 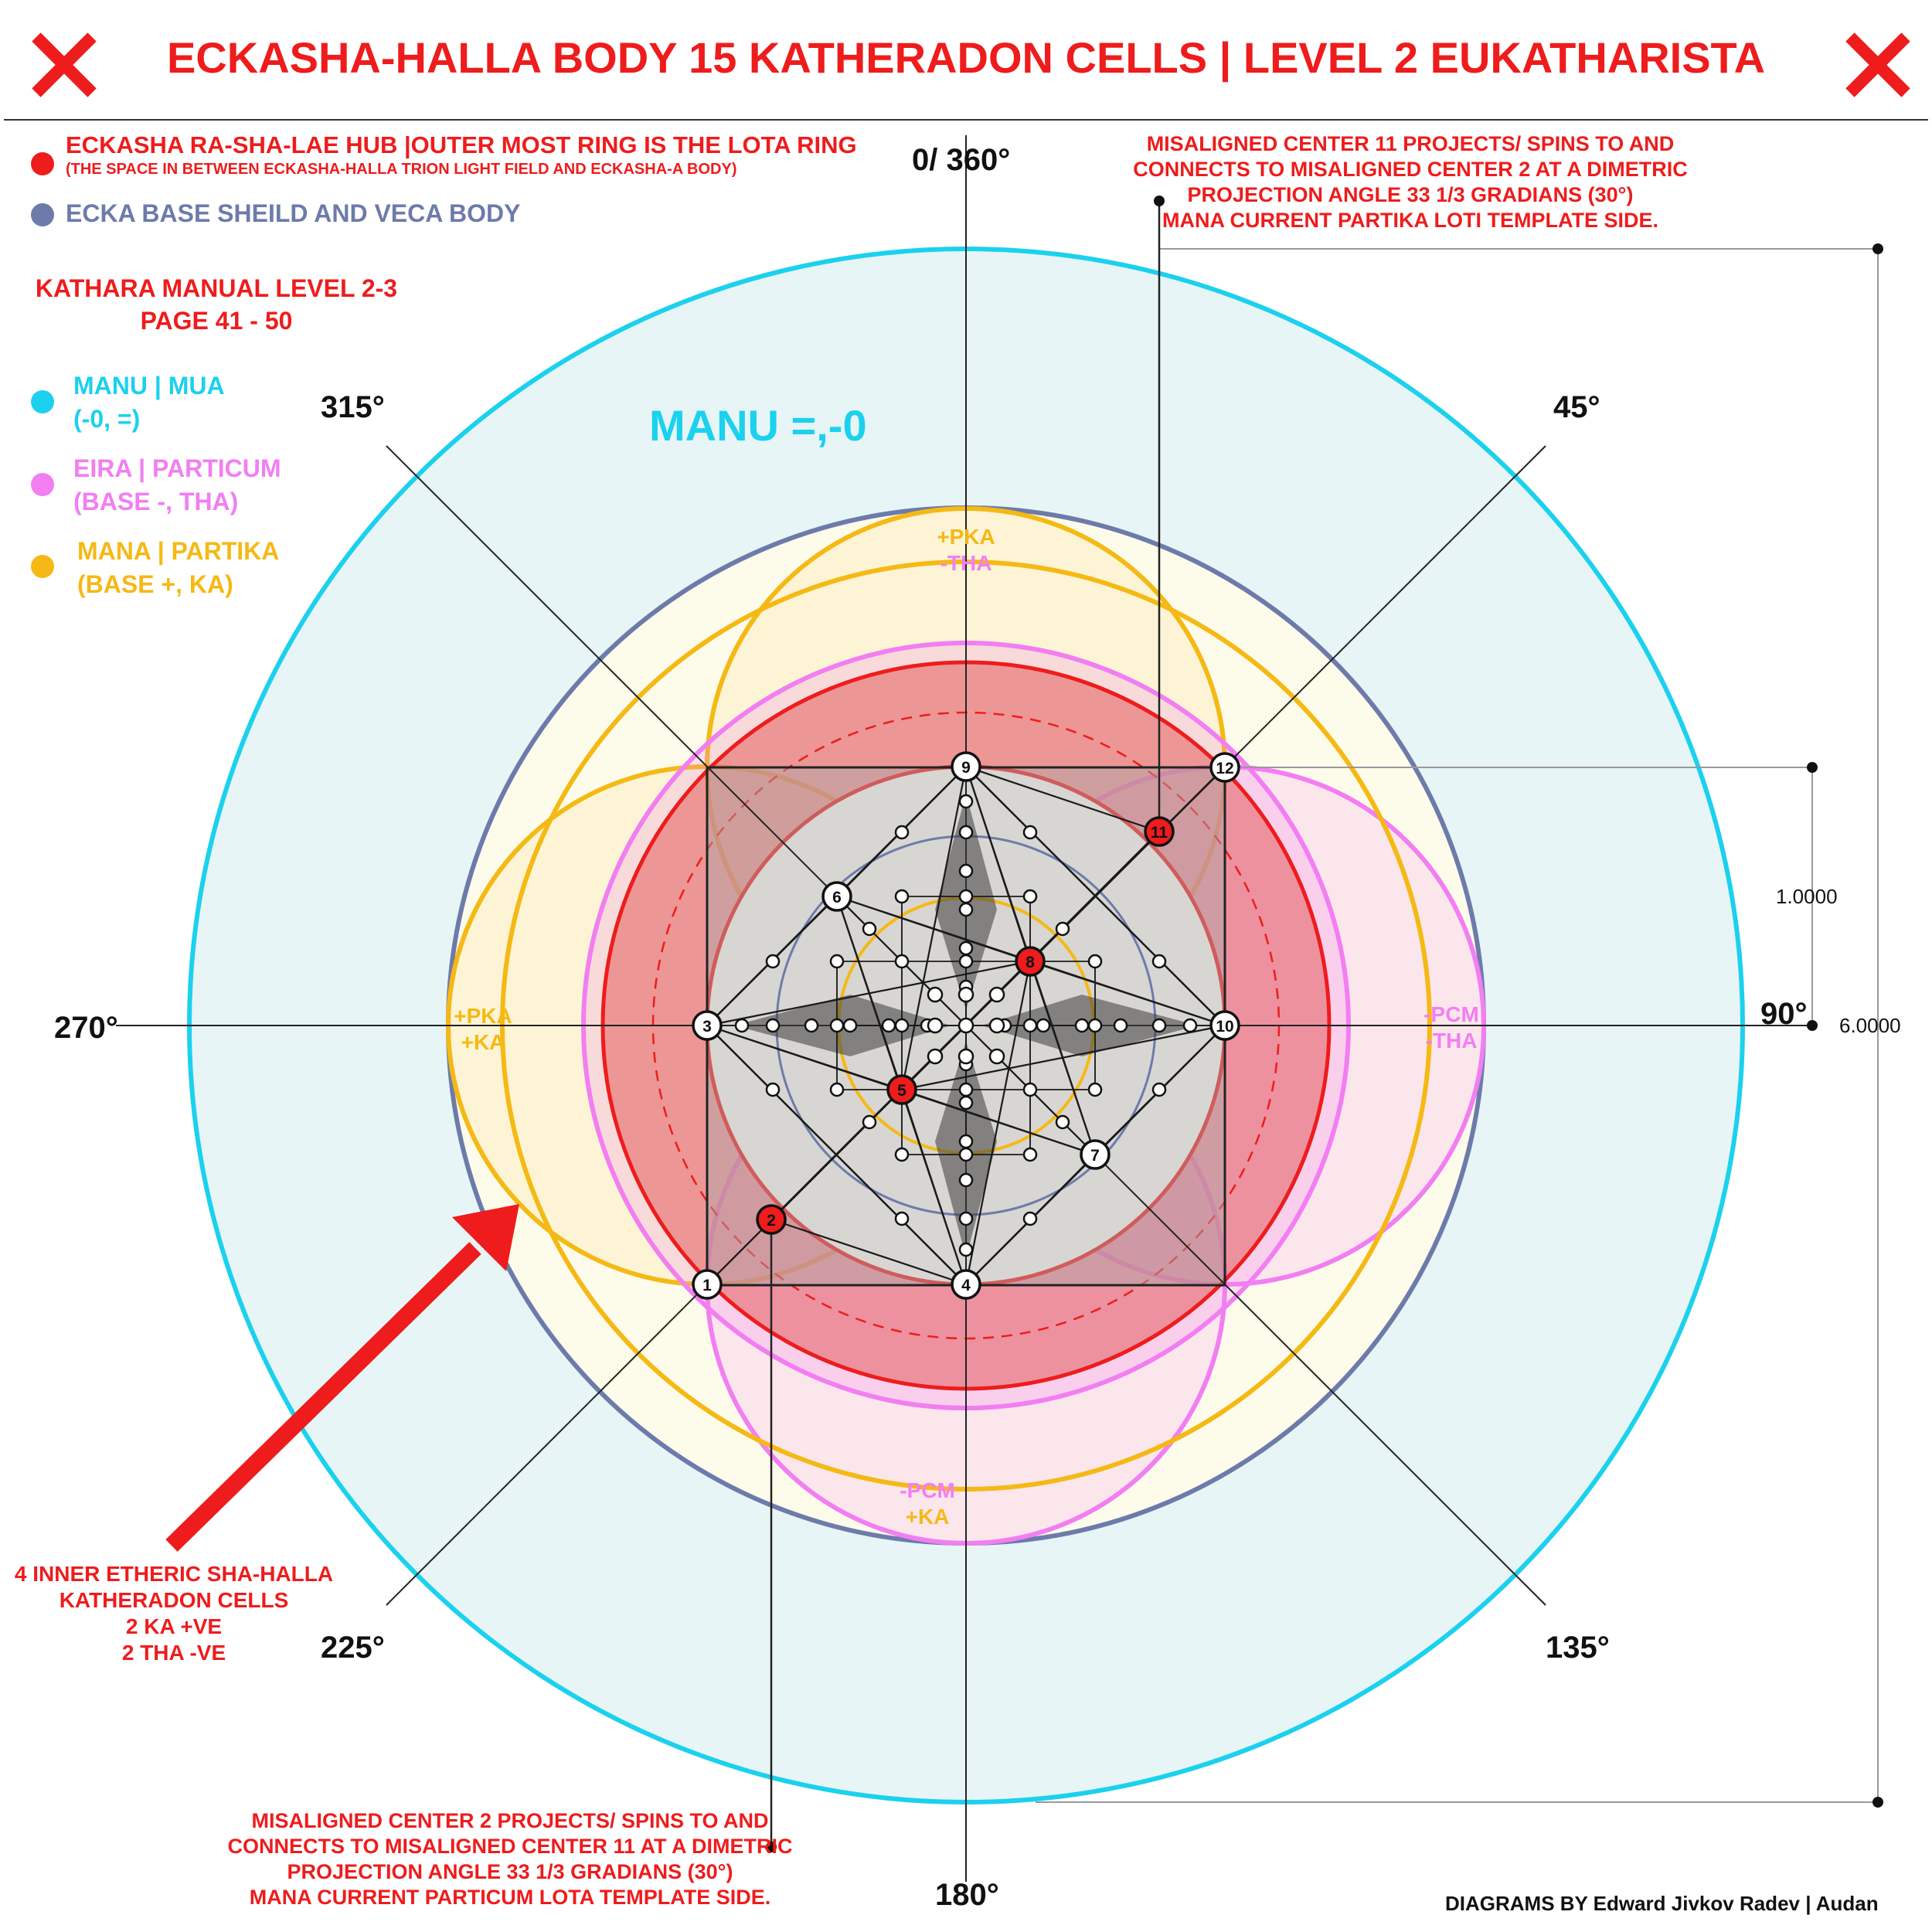 What do you see at coordinates (1878, 64) in the screenshot?
I see `close-icon-right` at bounding box center [1878, 64].